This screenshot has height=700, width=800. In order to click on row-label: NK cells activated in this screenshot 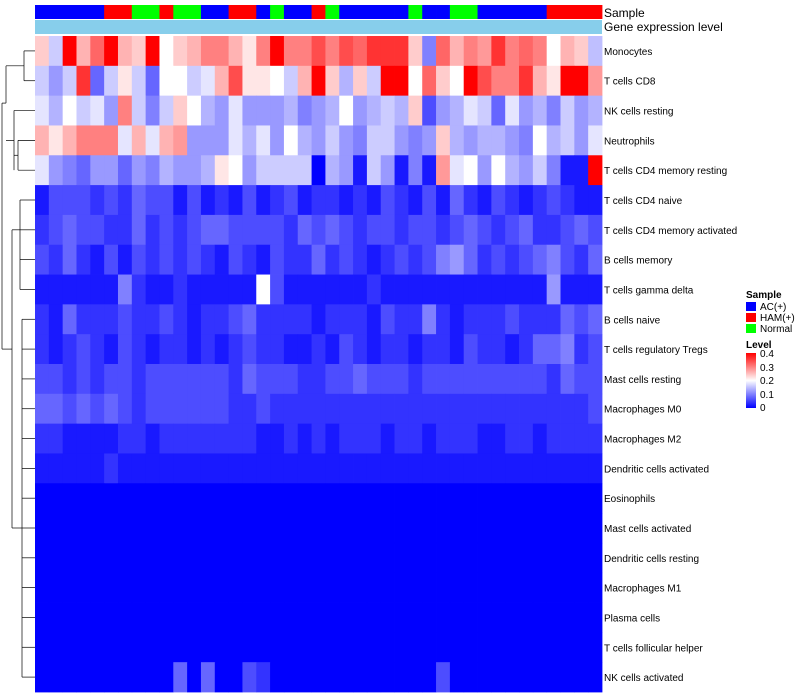, I will do `click(643, 678)`.